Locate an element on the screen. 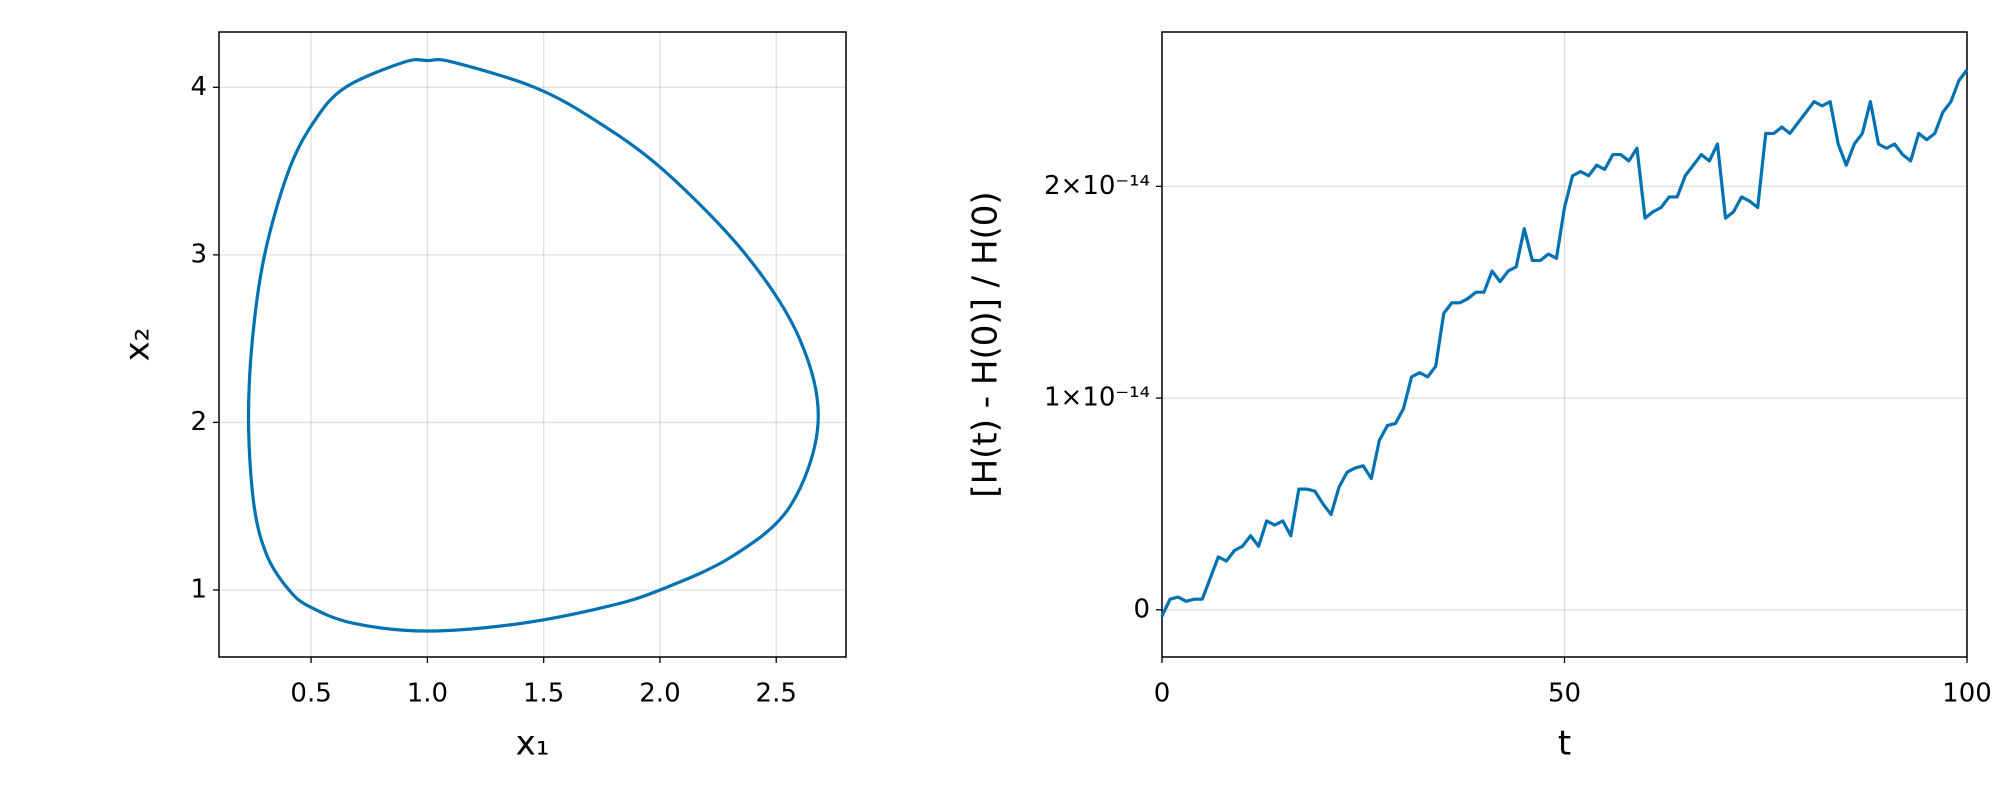 The width and height of the screenshot is (2000, 804). y-tick-label: 2×10⁻¹⁴ is located at coordinates (1097, 186).